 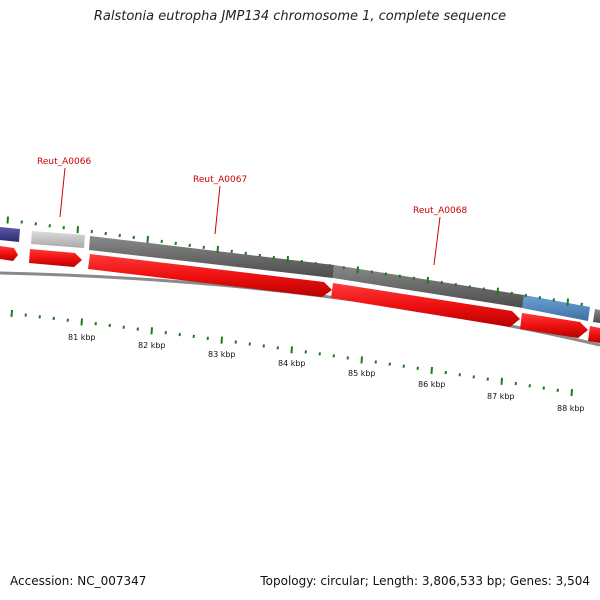 What do you see at coordinates (211, 257) in the screenshot?
I see `gene-segment-reut-a0066-a0067` at bounding box center [211, 257].